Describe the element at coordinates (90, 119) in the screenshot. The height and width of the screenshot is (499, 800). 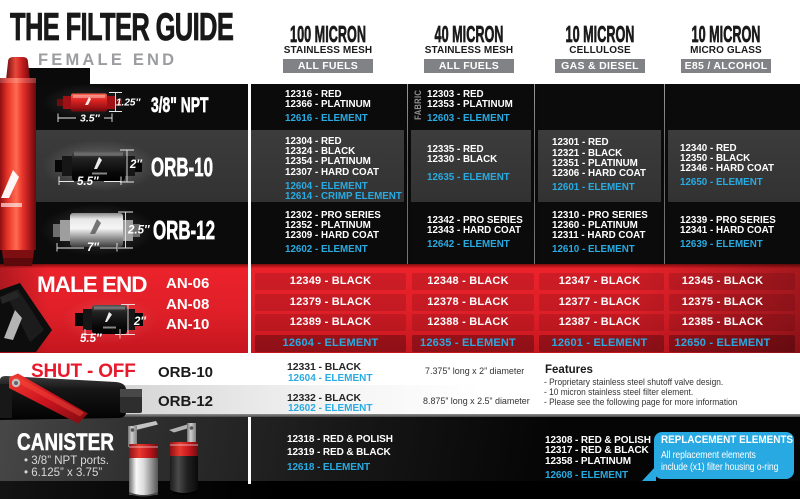
I see `svg-text: 3.5″` at that location.